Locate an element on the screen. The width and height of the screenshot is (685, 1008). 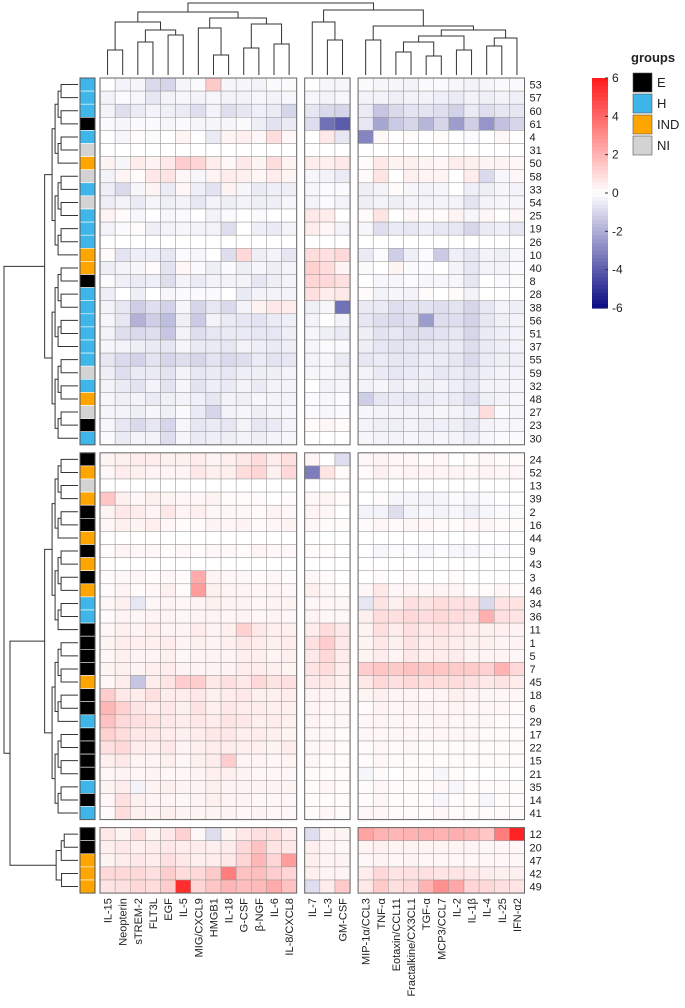
row-label: 57 is located at coordinates (536, 99).